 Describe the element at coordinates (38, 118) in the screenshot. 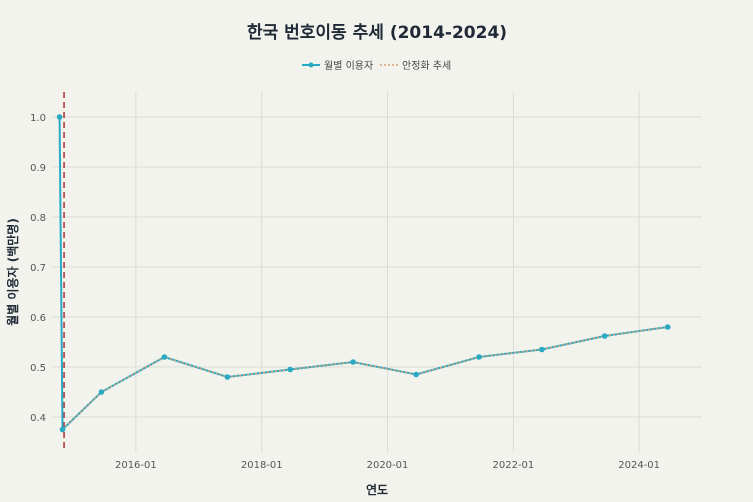

I see `y-tick-label: 1.0` at that location.